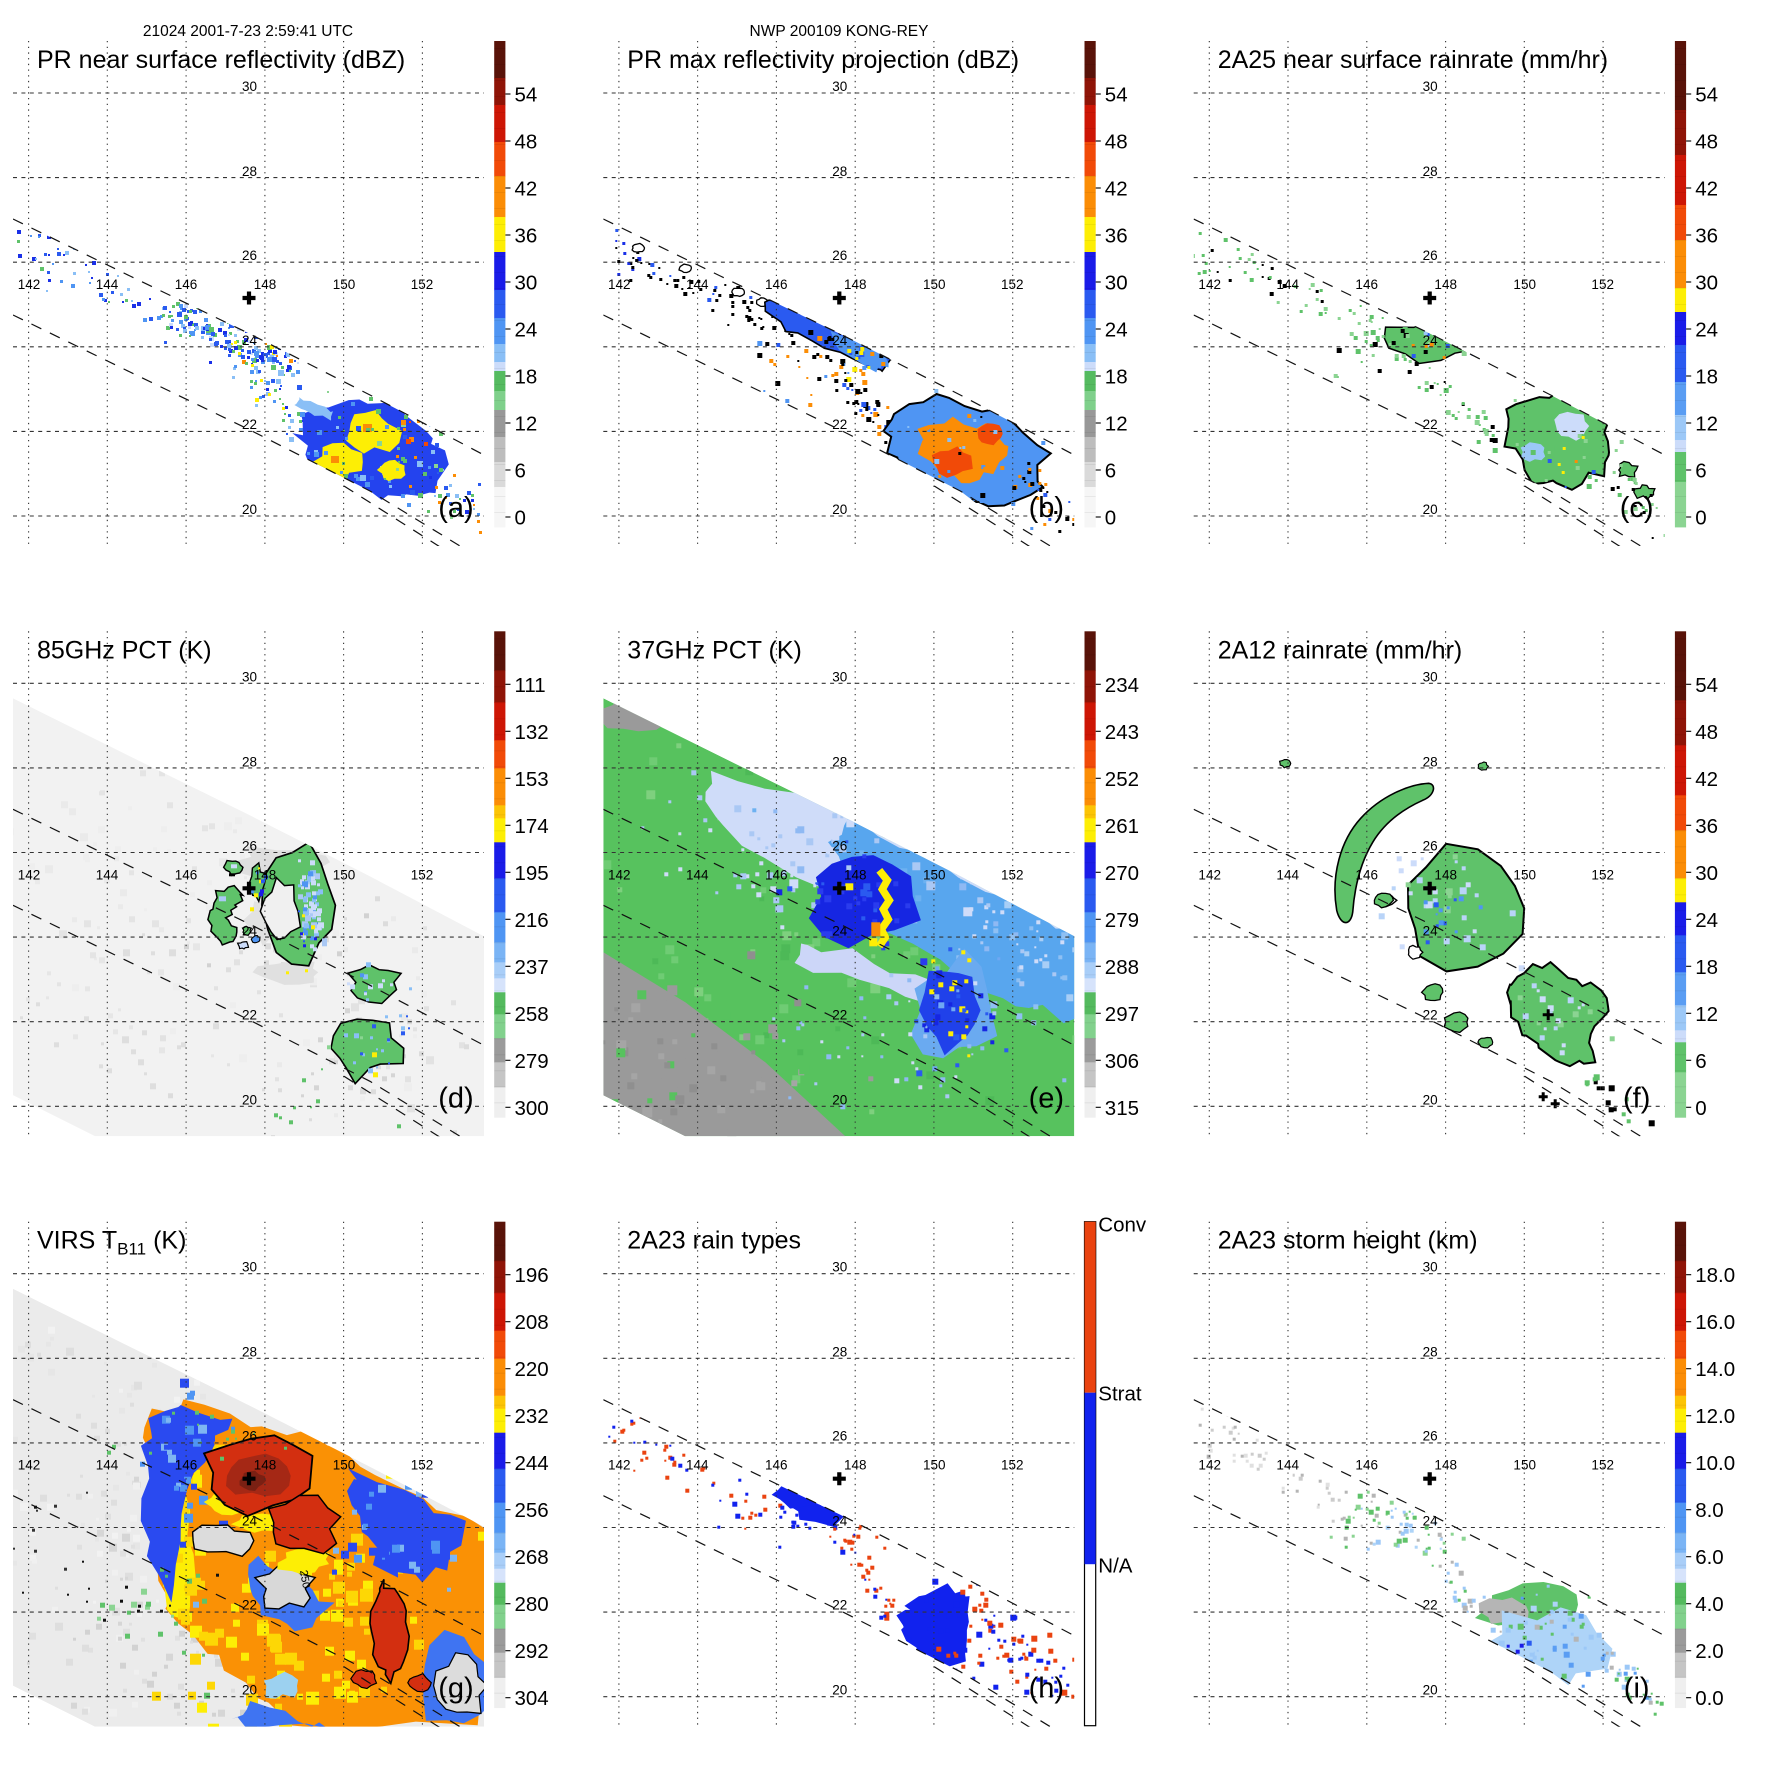 The height and width of the screenshot is (1771, 1771). I want to click on svg-text: 208, so click(532, 1322).